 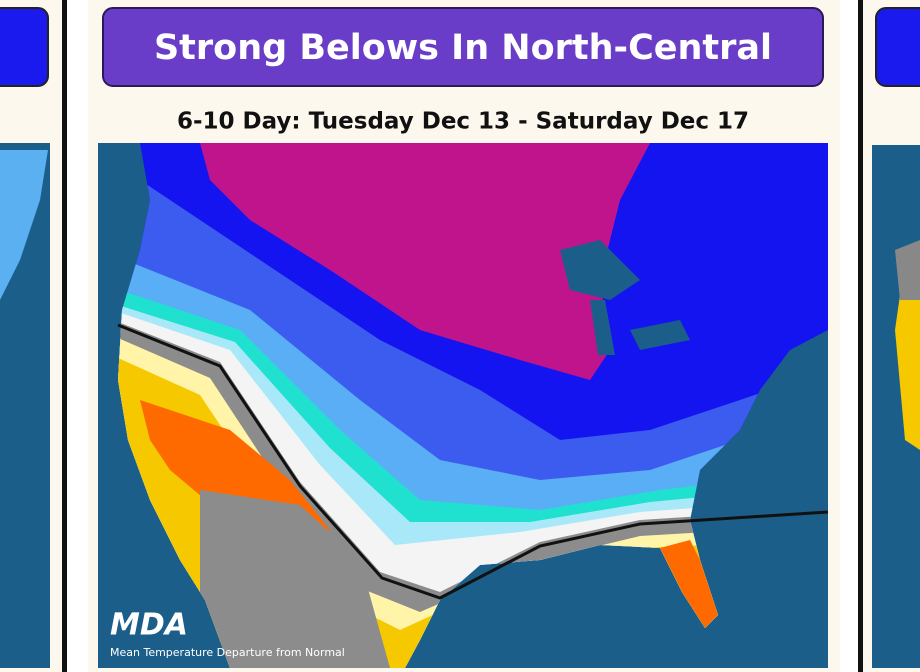 What do you see at coordinates (889, 336) in the screenshot?
I see `next-slide` at bounding box center [889, 336].